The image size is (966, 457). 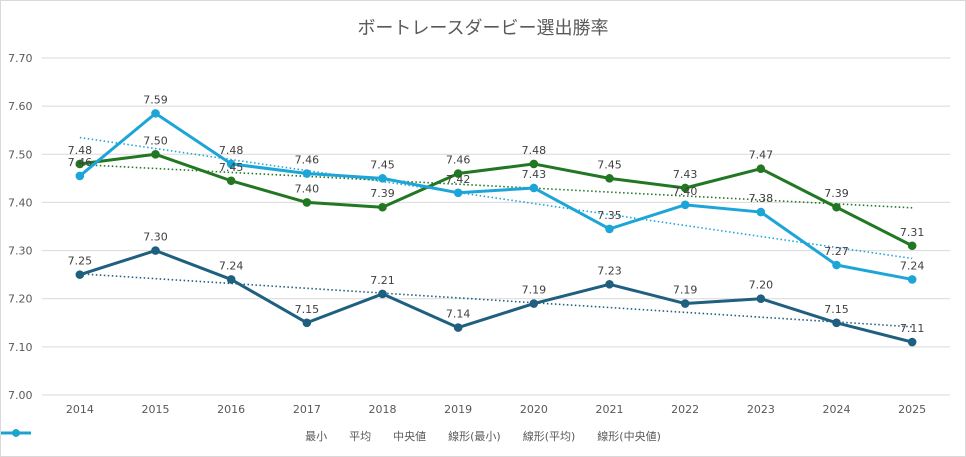 What do you see at coordinates (912, 232) in the screenshot?
I see `data-label: 7.31` at bounding box center [912, 232].